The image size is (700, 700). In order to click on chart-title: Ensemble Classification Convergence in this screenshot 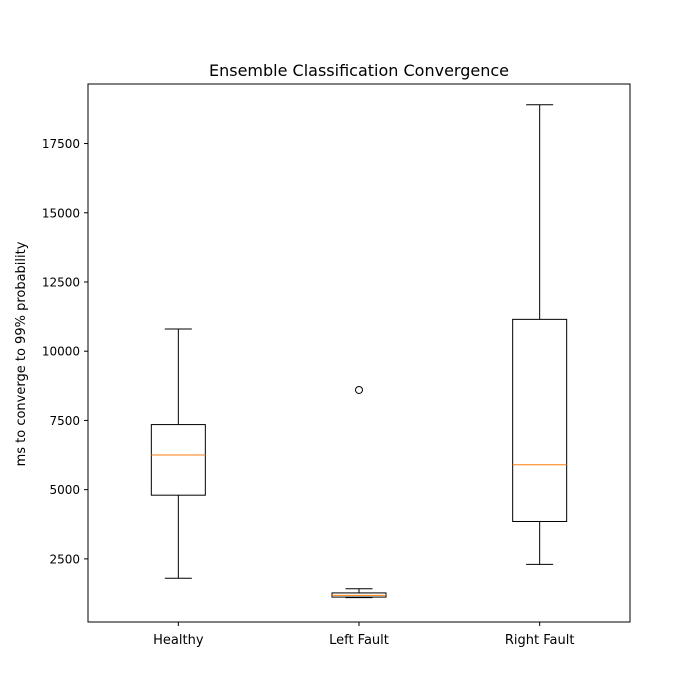, I will do `click(359, 70)`.